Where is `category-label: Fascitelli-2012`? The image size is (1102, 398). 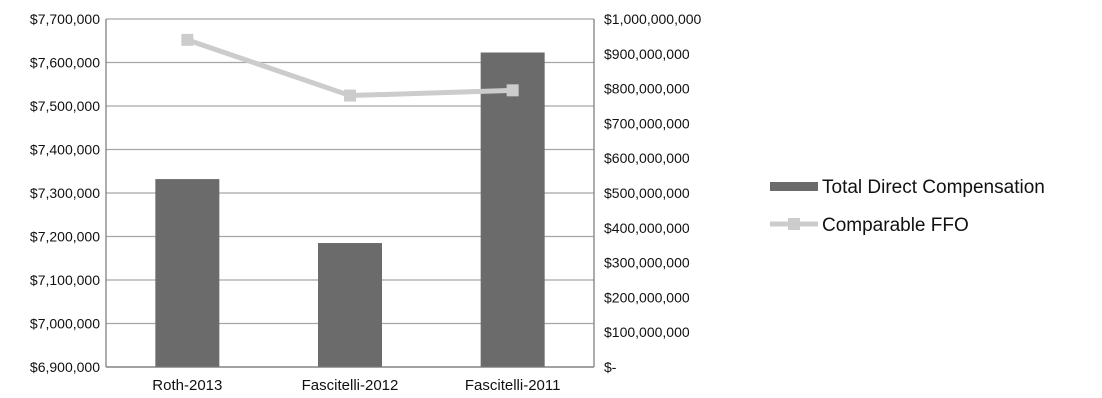
category-label: Fascitelli-2012 is located at coordinates (350, 385).